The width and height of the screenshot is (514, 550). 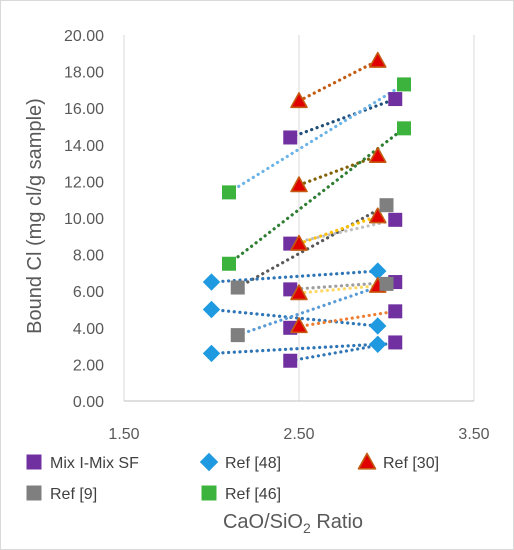 What do you see at coordinates (84, 219) in the screenshot?
I see `y-tick-label: 10.00` at bounding box center [84, 219].